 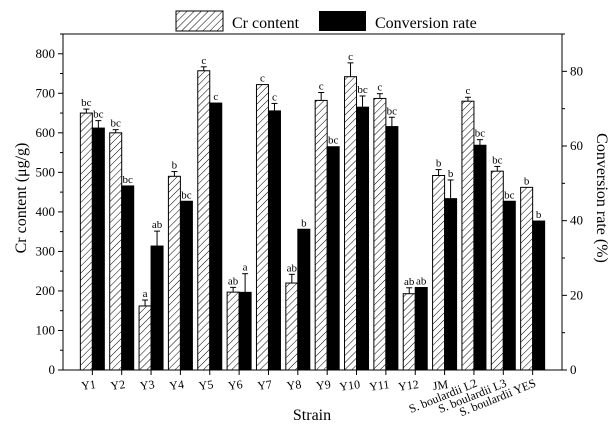 I want to click on legend-swatch-cr-content, so click(x=199, y=21).